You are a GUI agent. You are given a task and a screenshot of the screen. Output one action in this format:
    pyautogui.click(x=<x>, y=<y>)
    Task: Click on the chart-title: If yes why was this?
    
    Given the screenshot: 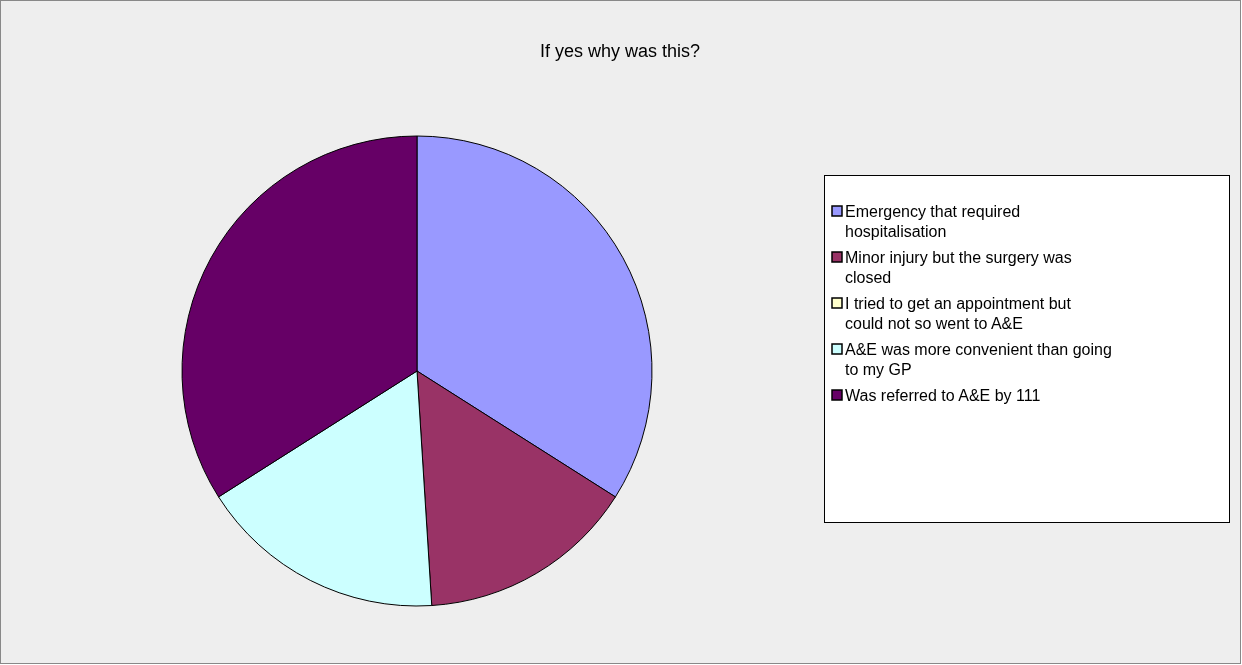 What is the action you would take?
    pyautogui.click(x=620, y=51)
    